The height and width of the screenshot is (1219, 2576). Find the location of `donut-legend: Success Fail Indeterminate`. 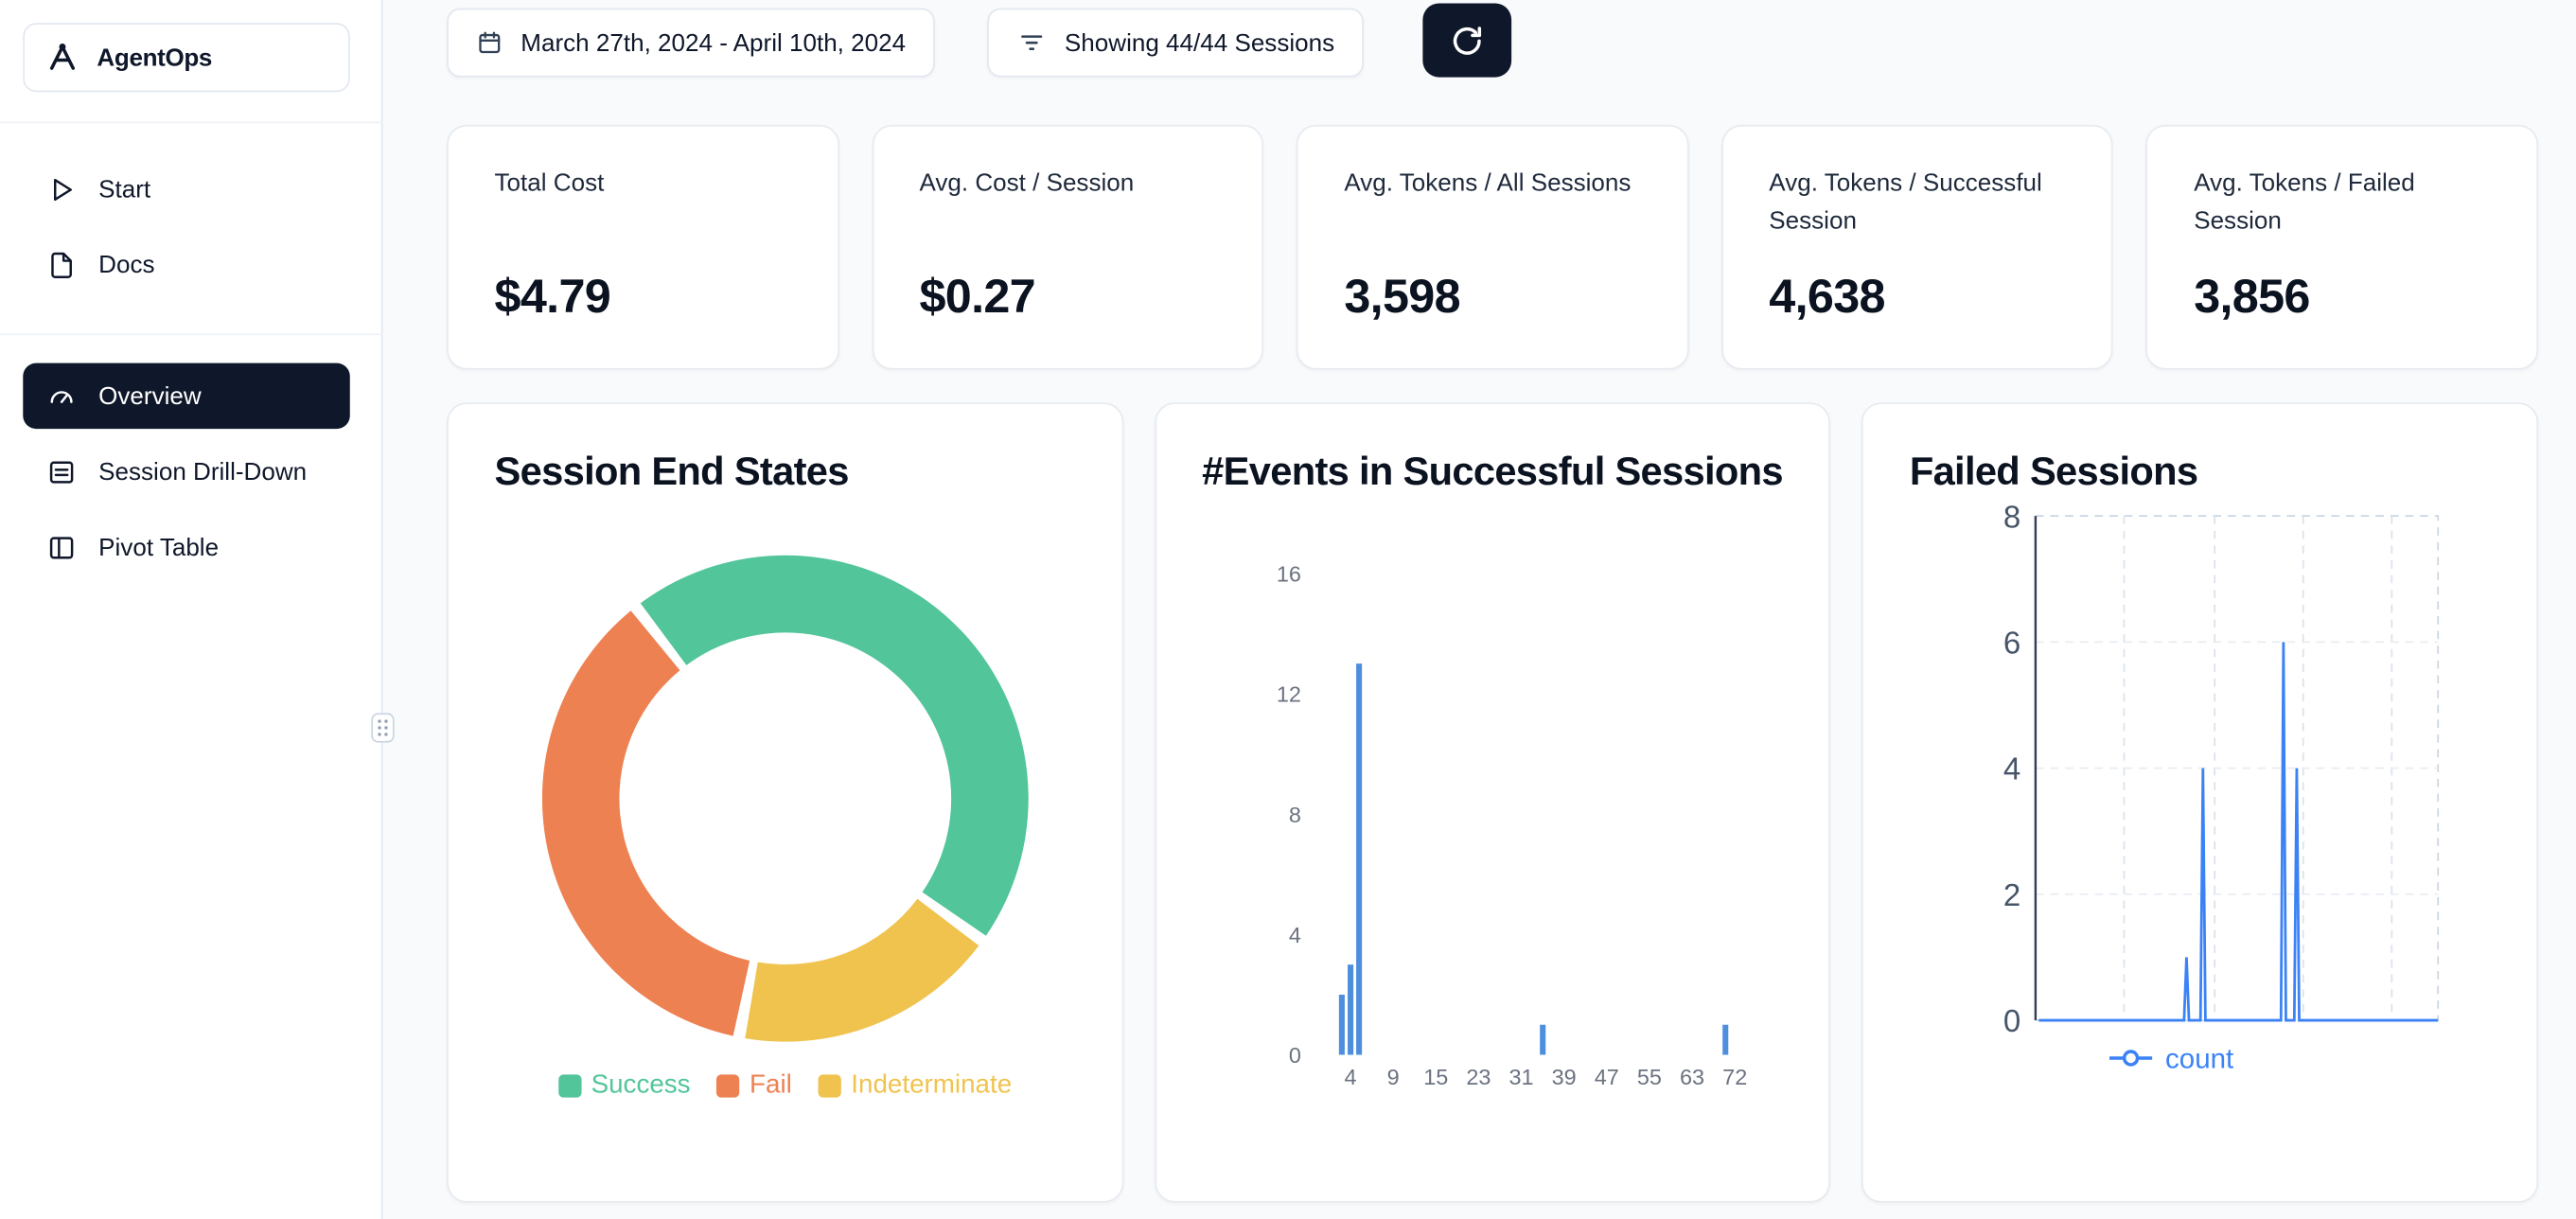

donut-legend: Success Fail Indeterminate is located at coordinates (785, 1086).